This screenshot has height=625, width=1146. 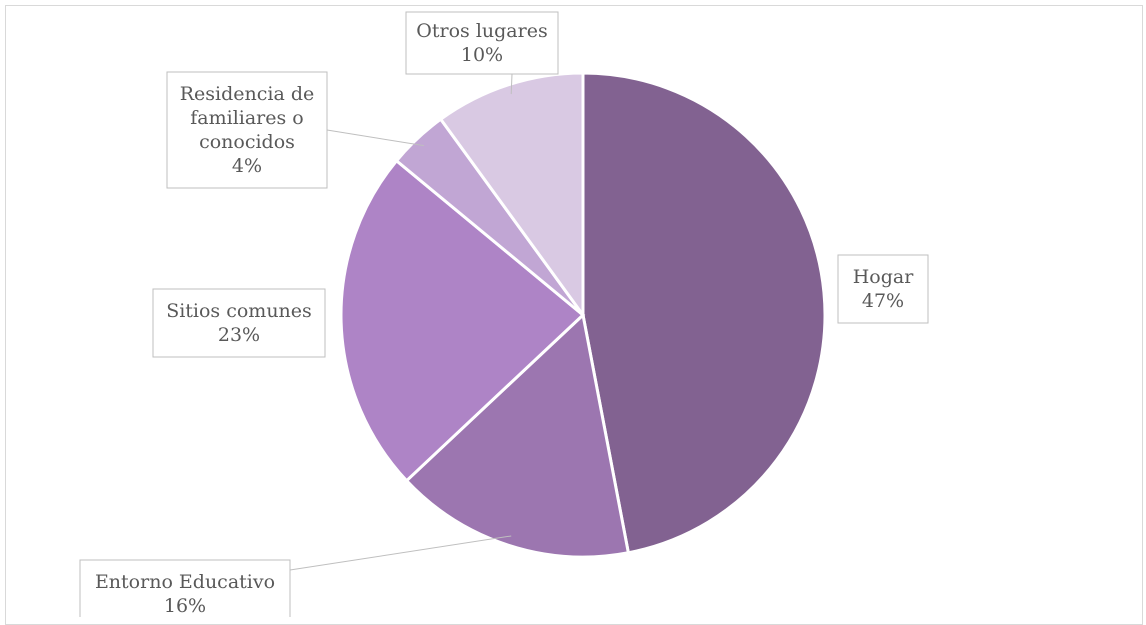 What do you see at coordinates (481, 31) in the screenshot?
I see `data-label-category: Otros lugares` at bounding box center [481, 31].